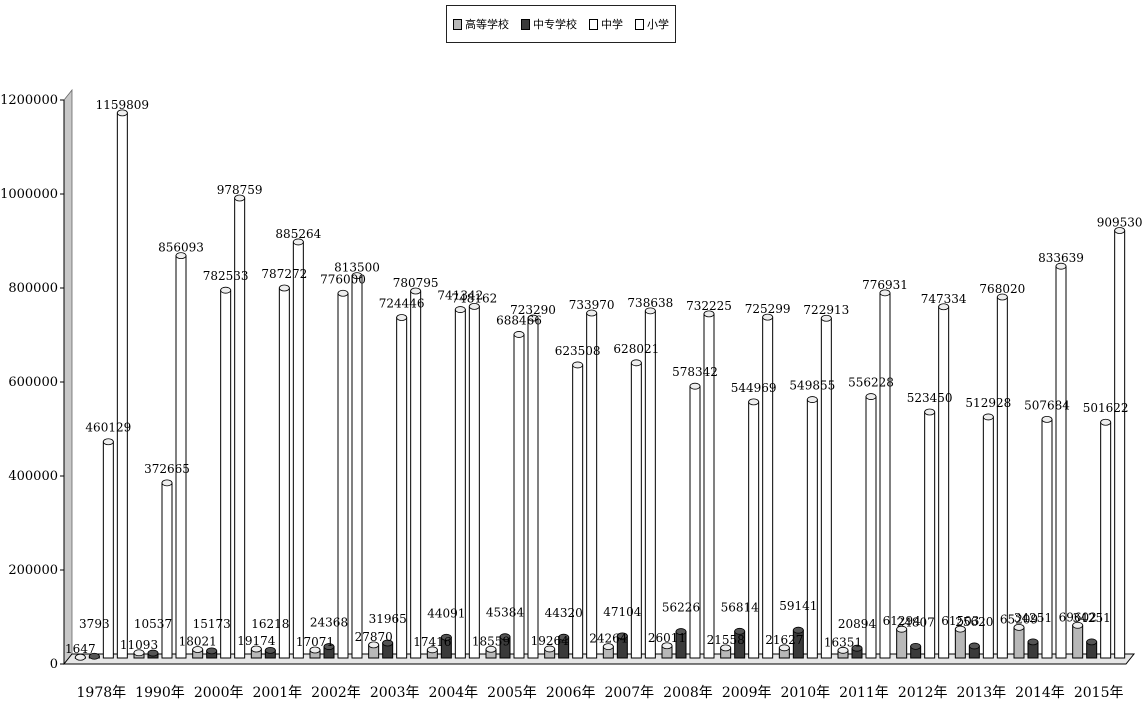 This screenshot has height=708, width=1147. Describe the element at coordinates (374, 637) in the screenshot. I see `data-label-s0-5: 27870` at that location.